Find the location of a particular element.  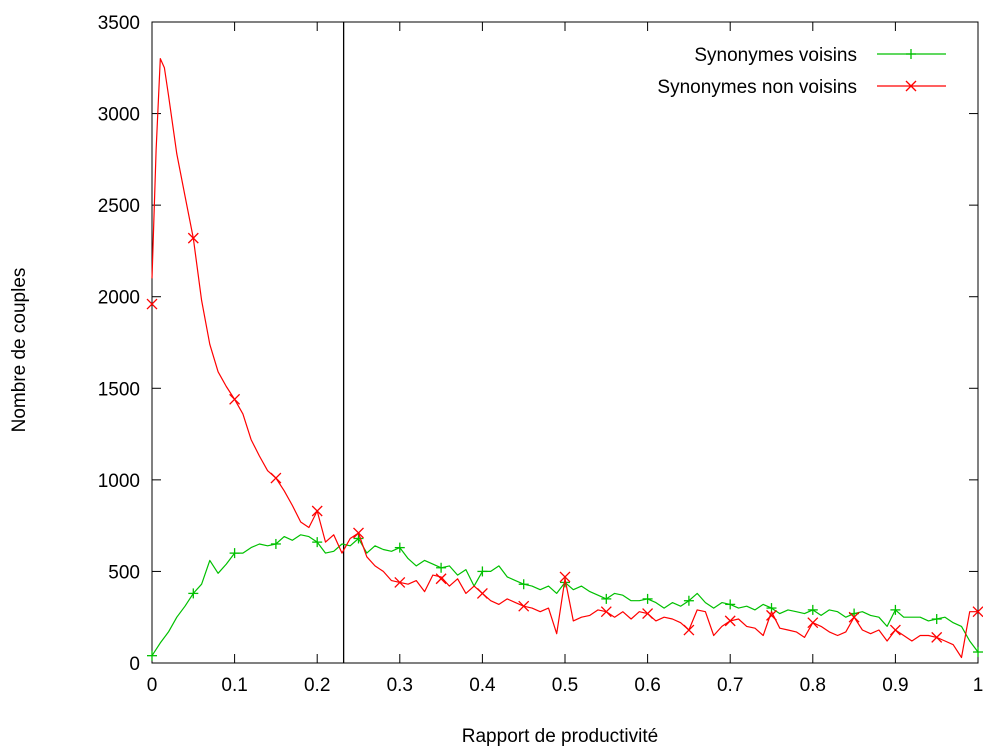

y-tick-label: 3000 is located at coordinates (119, 115).